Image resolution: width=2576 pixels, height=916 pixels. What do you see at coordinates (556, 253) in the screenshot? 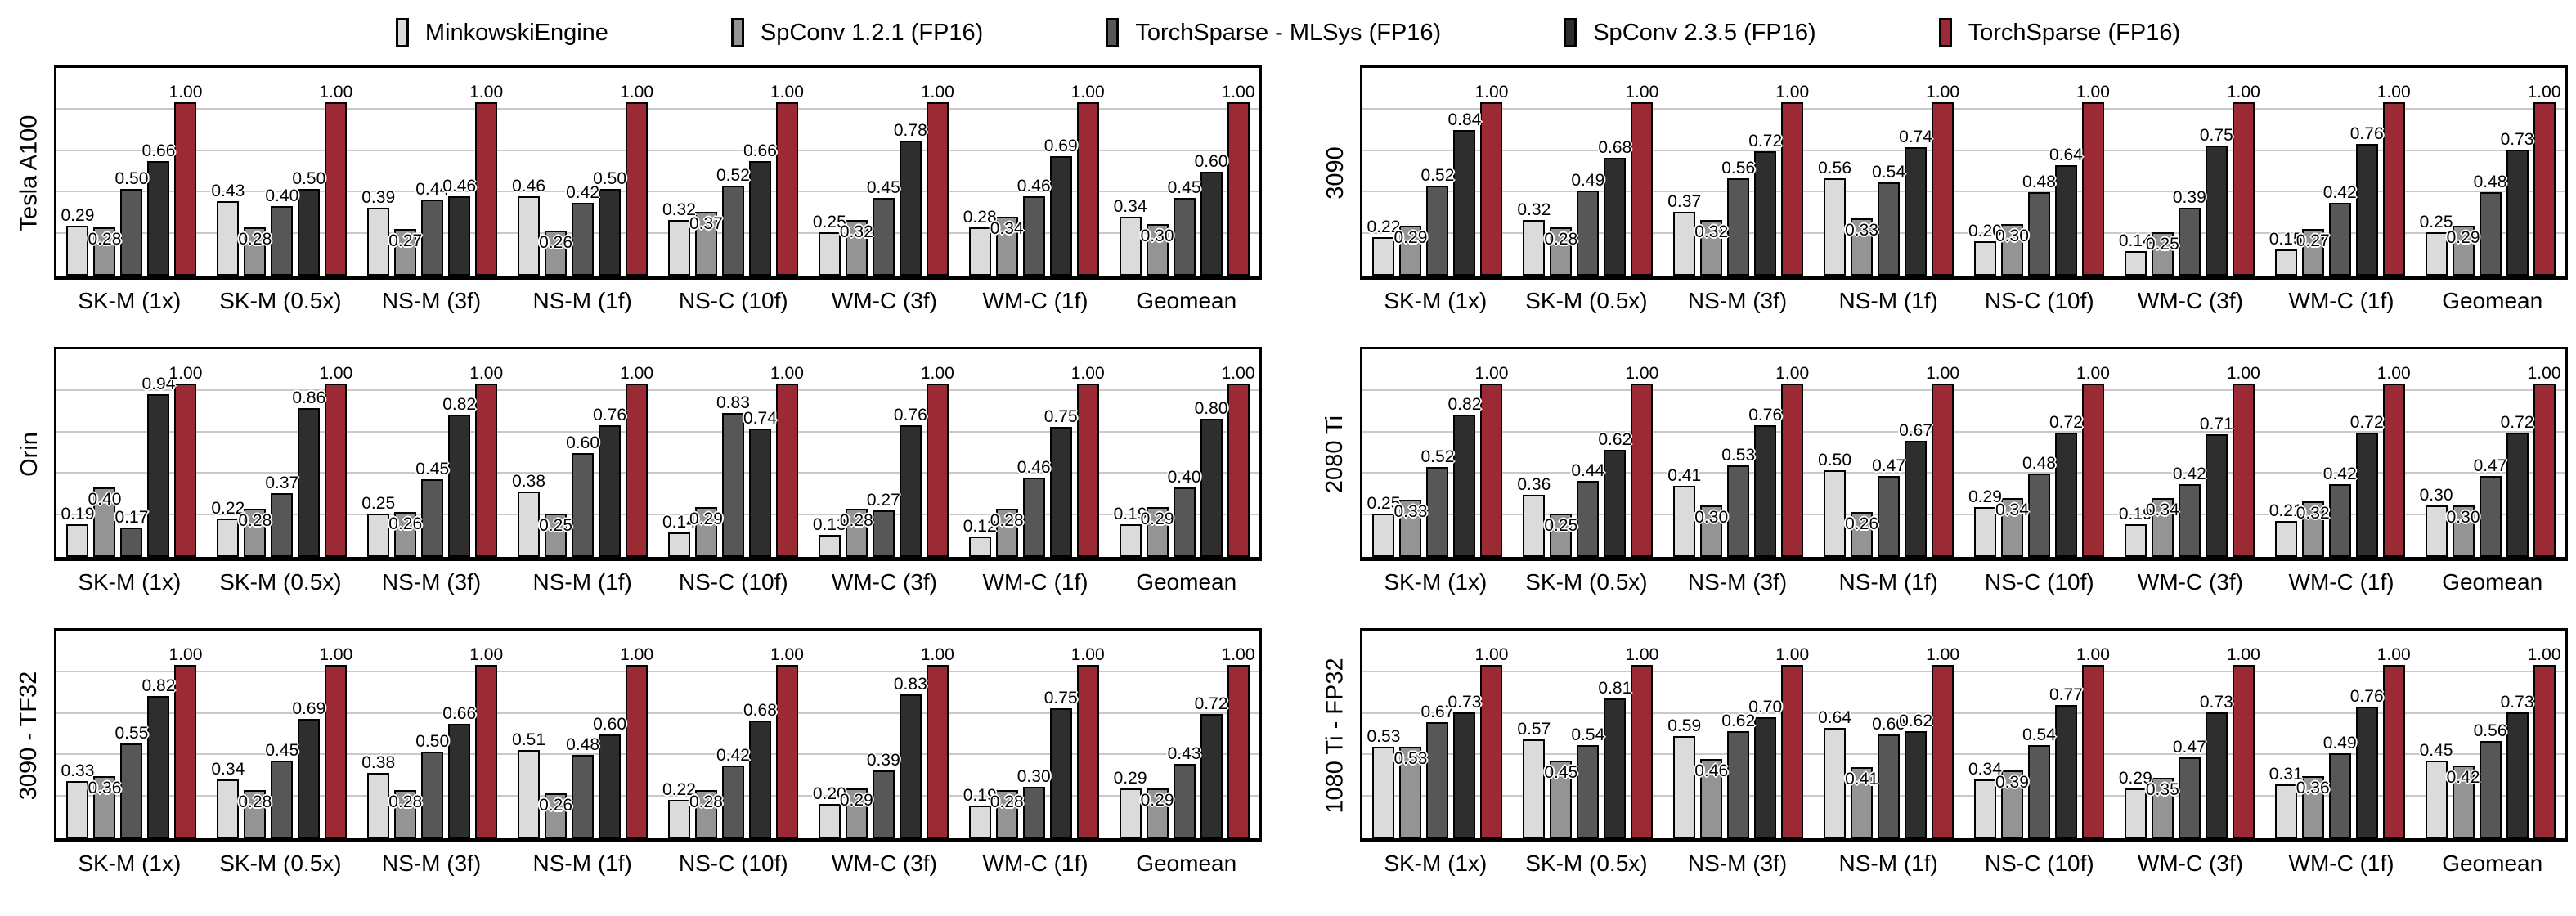
I see `bar: 0.26` at bounding box center [556, 253].